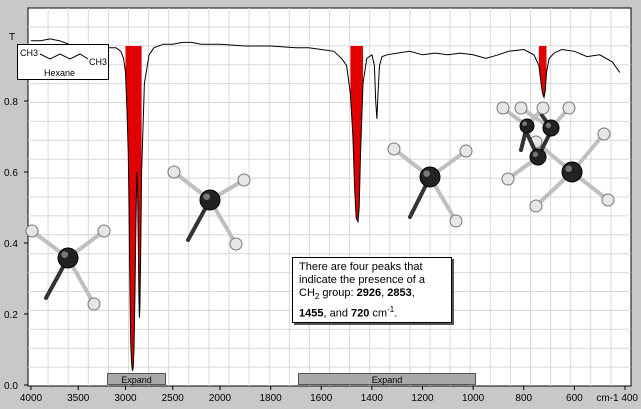 This screenshot has height=409, width=641. I want to click on x-tick-label: 1600, so click(321, 398).